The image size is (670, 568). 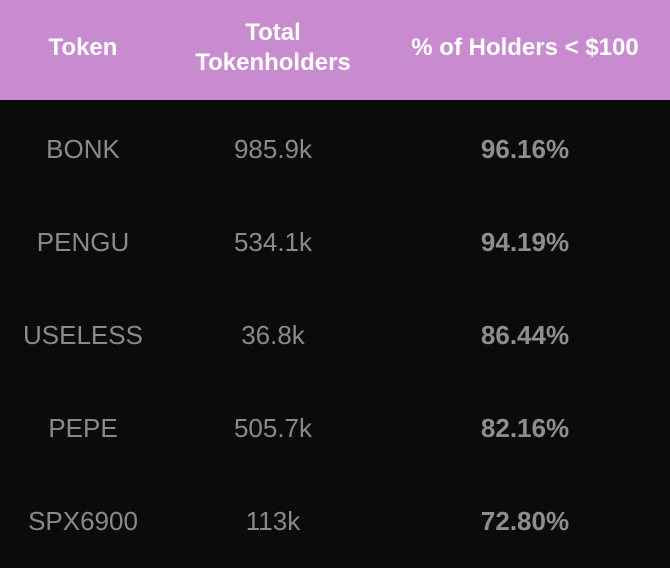 What do you see at coordinates (525, 242) in the screenshot?
I see `cell-pct-holders: 94.19%` at bounding box center [525, 242].